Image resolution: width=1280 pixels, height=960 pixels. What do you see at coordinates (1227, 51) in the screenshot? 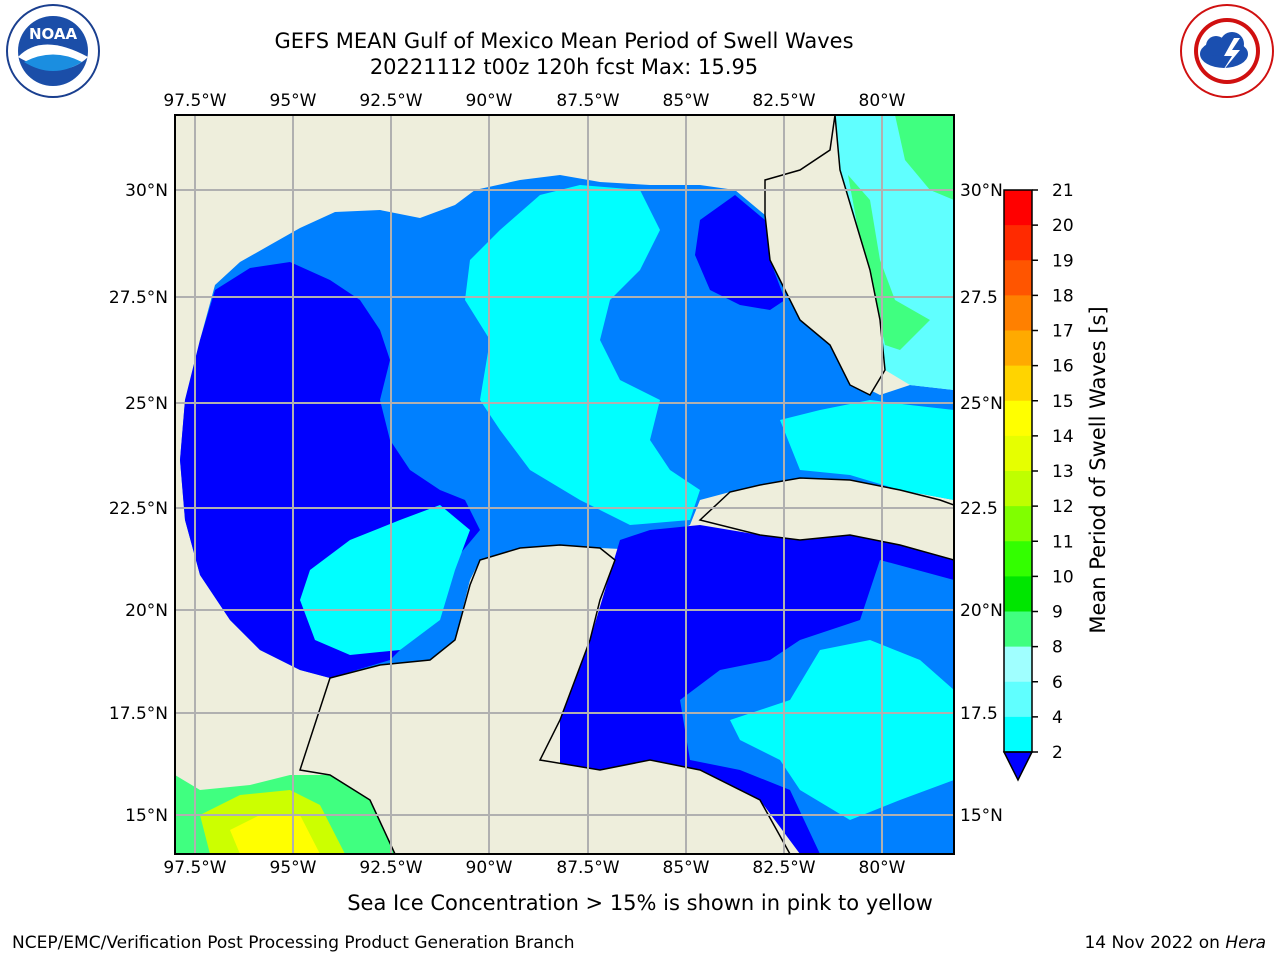
I see `nws-logo` at bounding box center [1227, 51].